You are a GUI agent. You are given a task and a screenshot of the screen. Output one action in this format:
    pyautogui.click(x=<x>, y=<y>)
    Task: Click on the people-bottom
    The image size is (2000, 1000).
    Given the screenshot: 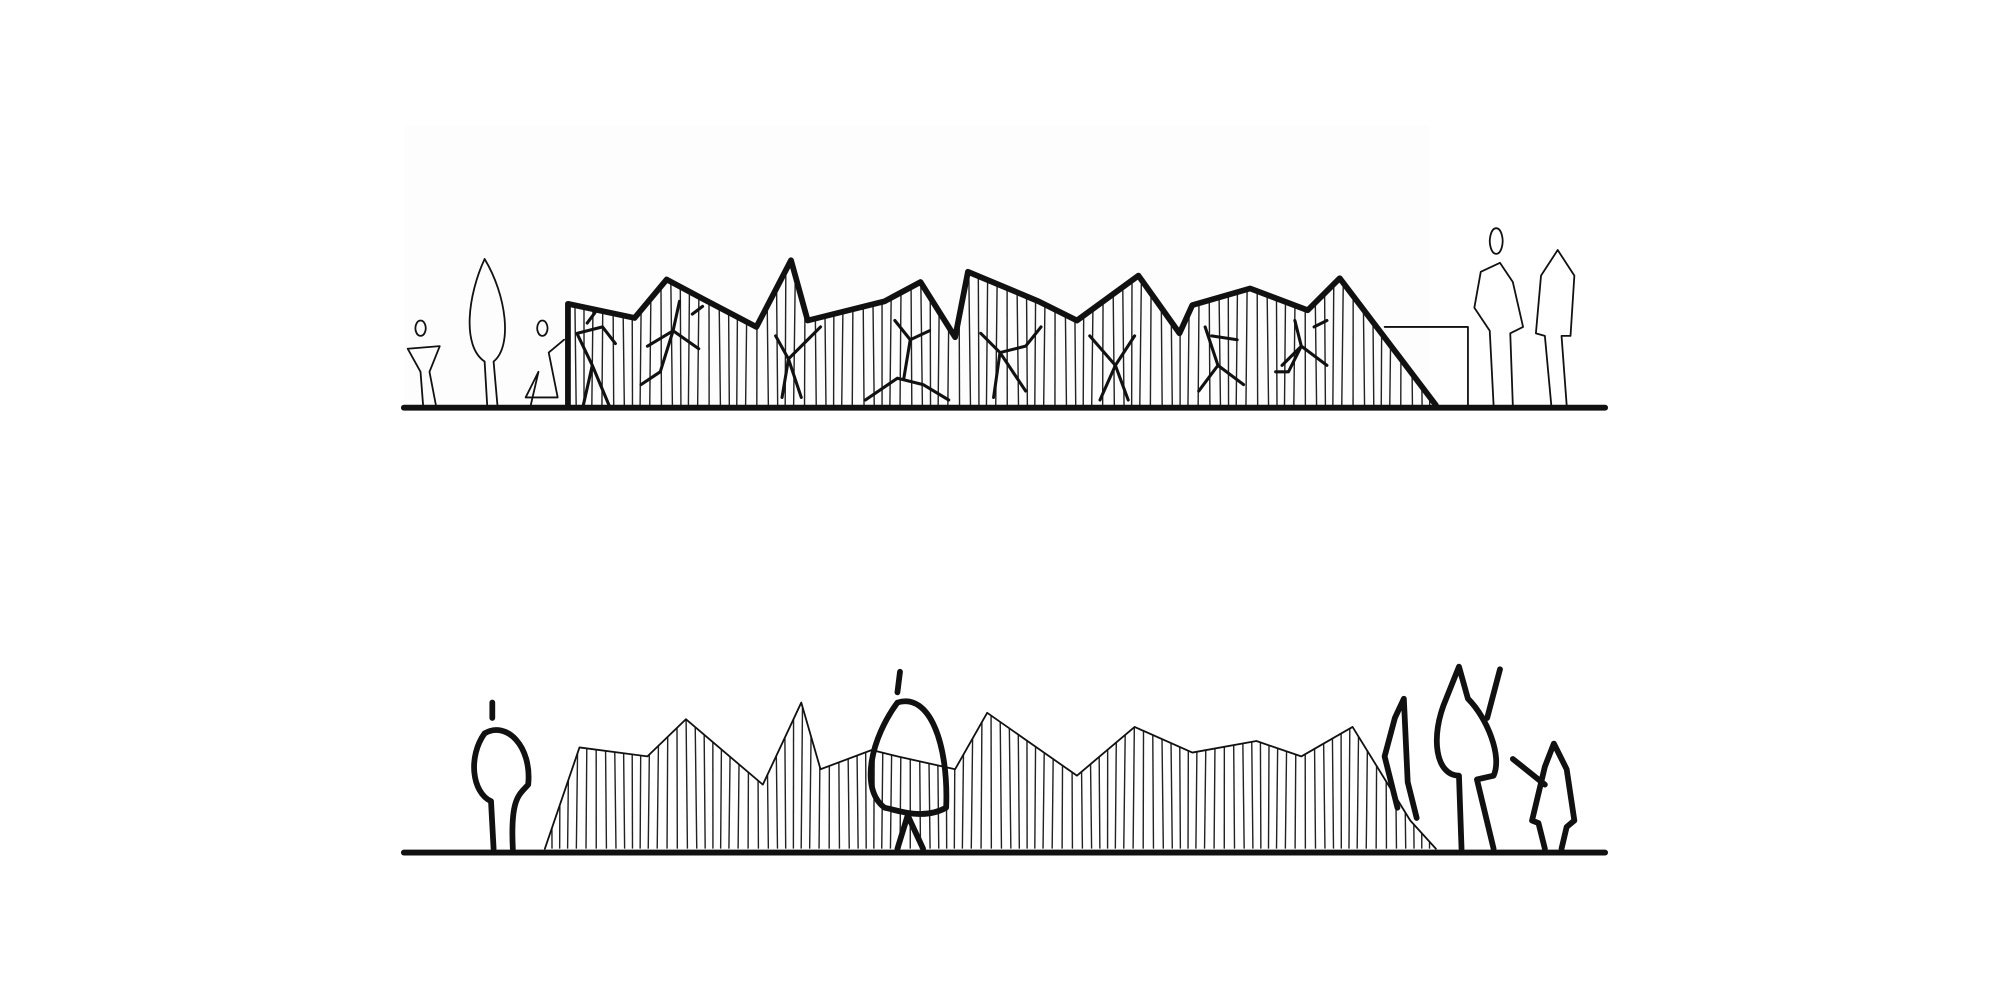 What is the action you would take?
    pyautogui.click(x=1024, y=757)
    